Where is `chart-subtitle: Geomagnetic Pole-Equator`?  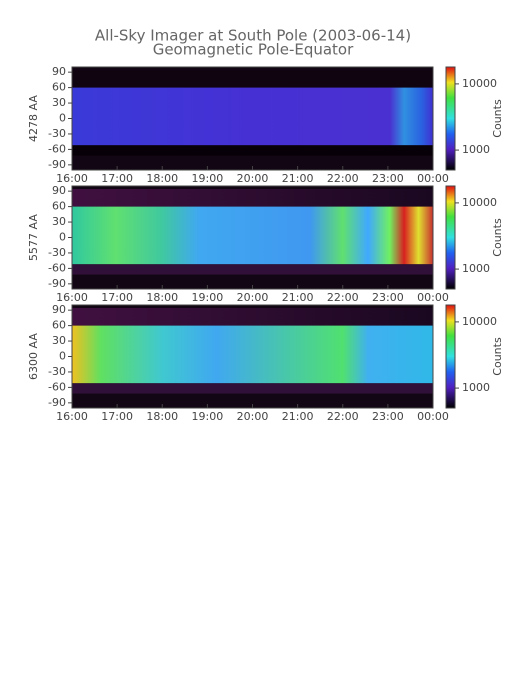 chart-subtitle: Geomagnetic Pole-Equator is located at coordinates (253, 50).